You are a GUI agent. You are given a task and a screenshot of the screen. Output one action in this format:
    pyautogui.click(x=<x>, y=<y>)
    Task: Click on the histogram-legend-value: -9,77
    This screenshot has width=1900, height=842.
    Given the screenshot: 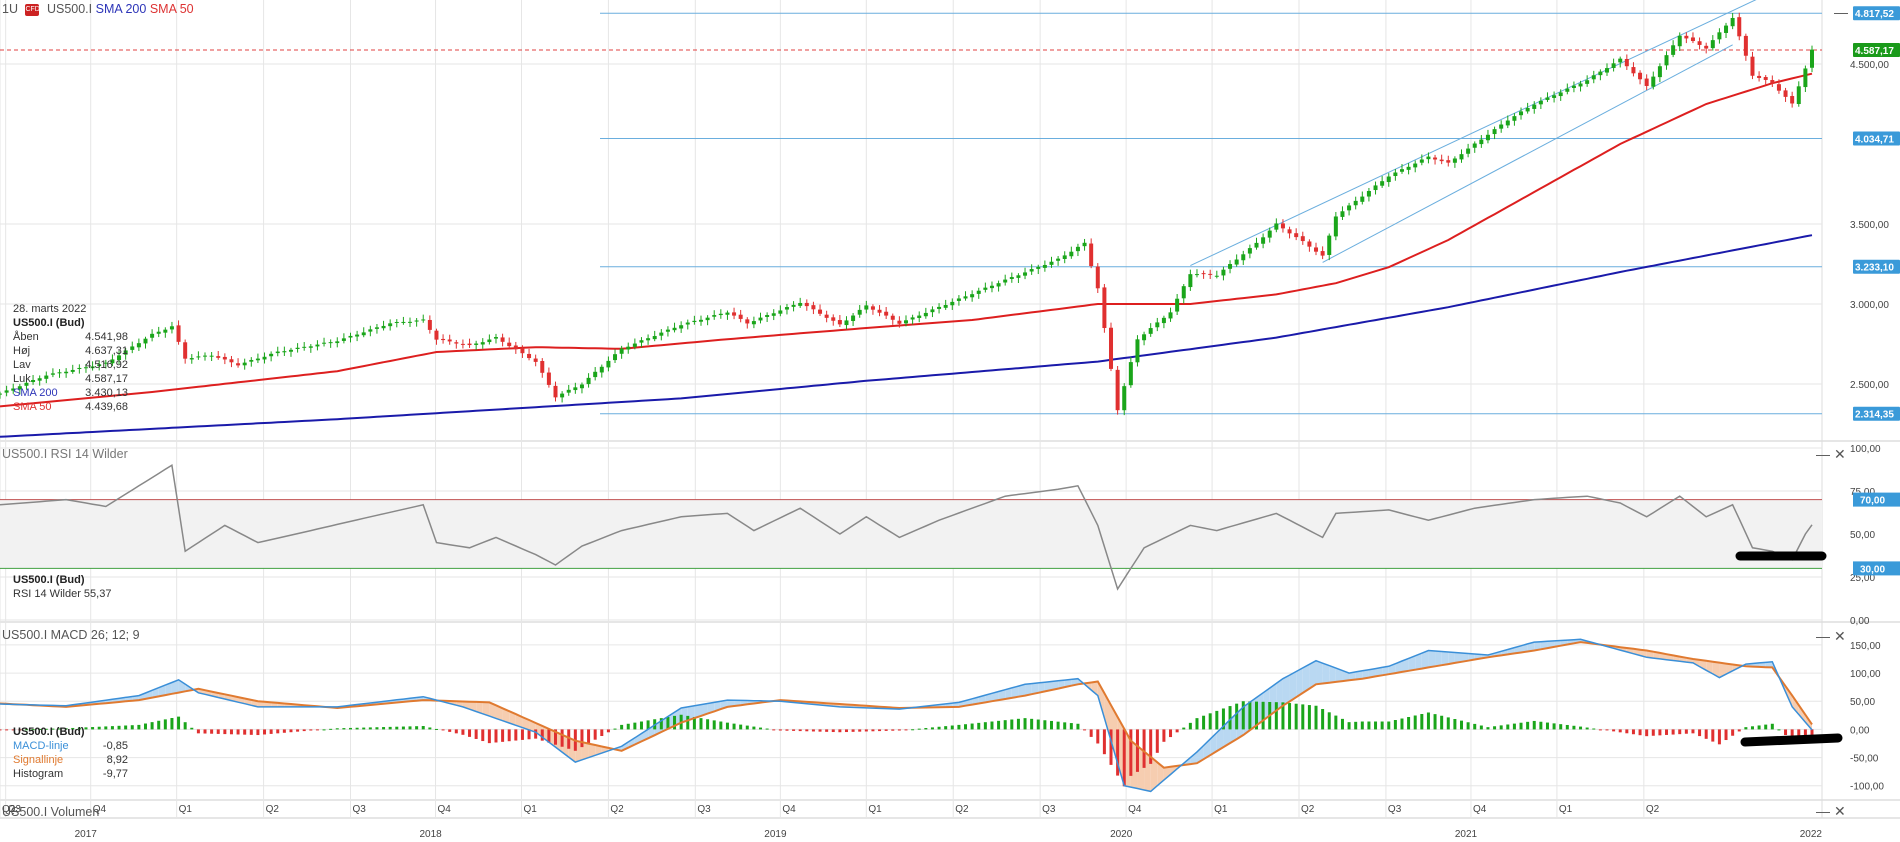 What is the action you would take?
    pyautogui.click(x=115, y=774)
    